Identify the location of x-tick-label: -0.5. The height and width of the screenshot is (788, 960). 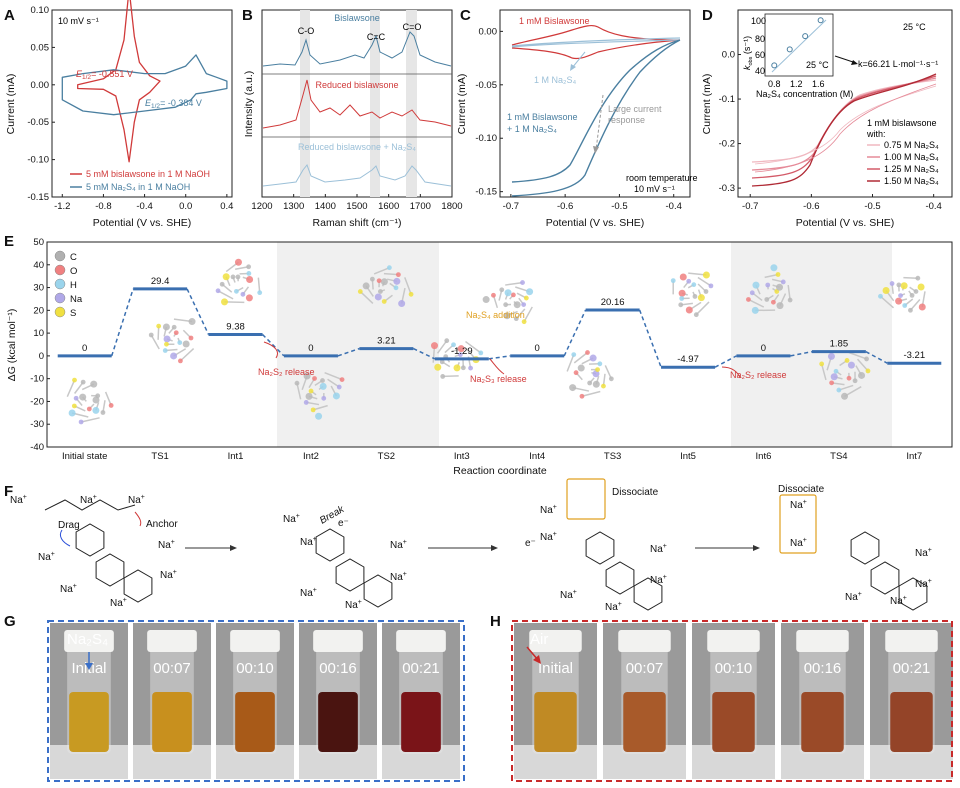
(619, 206).